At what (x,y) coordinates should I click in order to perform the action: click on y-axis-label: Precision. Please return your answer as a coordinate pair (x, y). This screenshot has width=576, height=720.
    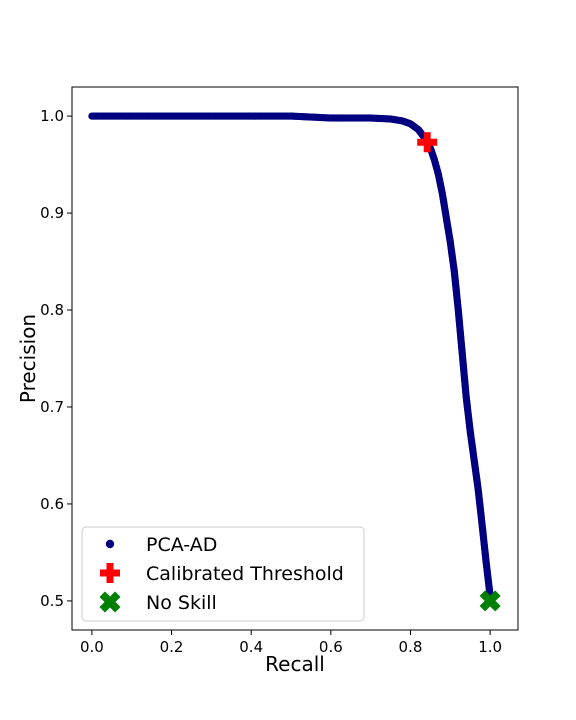
    Looking at the image, I should click on (28, 358).